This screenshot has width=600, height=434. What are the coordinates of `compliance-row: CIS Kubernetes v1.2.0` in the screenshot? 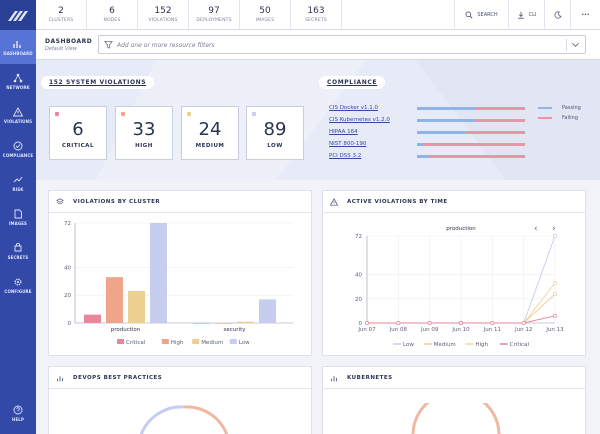 It's located at (429, 121).